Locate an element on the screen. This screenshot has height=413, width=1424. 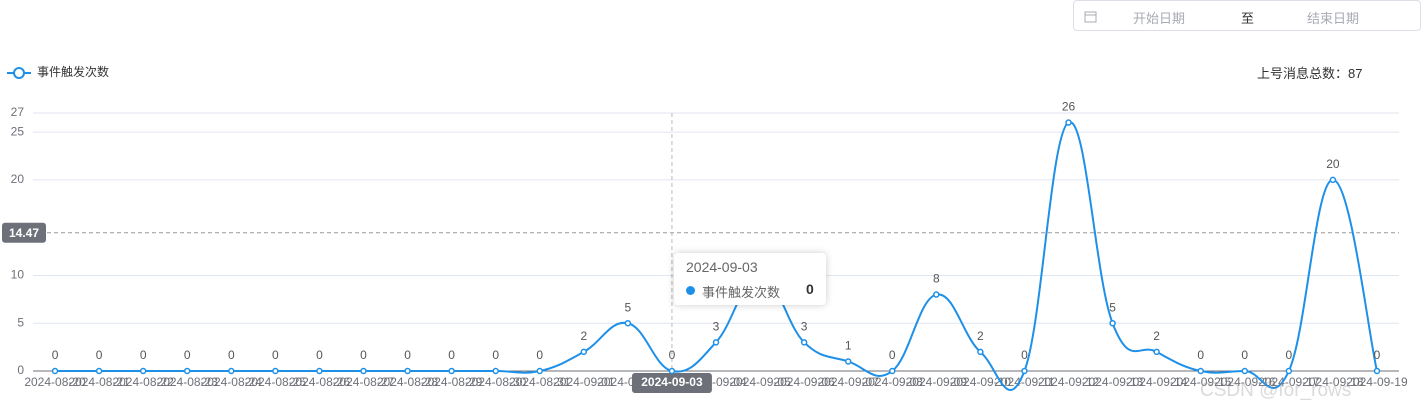
y-tick-label: 25 is located at coordinates (18, 131).